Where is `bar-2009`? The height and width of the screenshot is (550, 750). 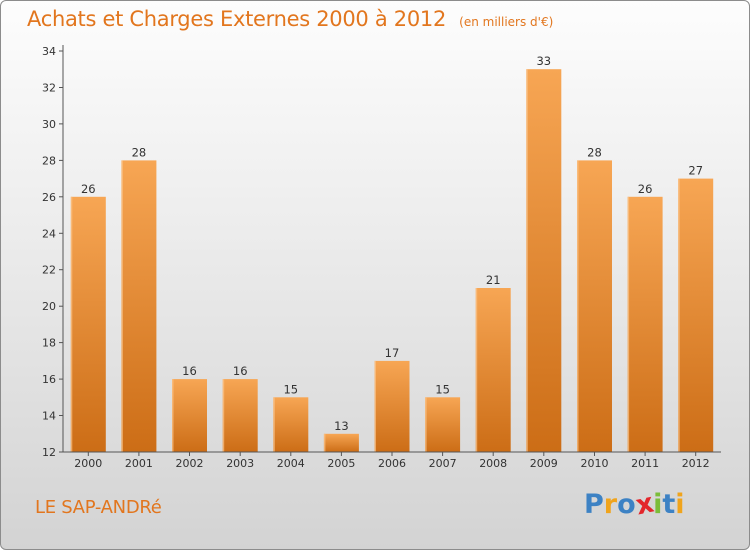 bar-2009 is located at coordinates (544, 260).